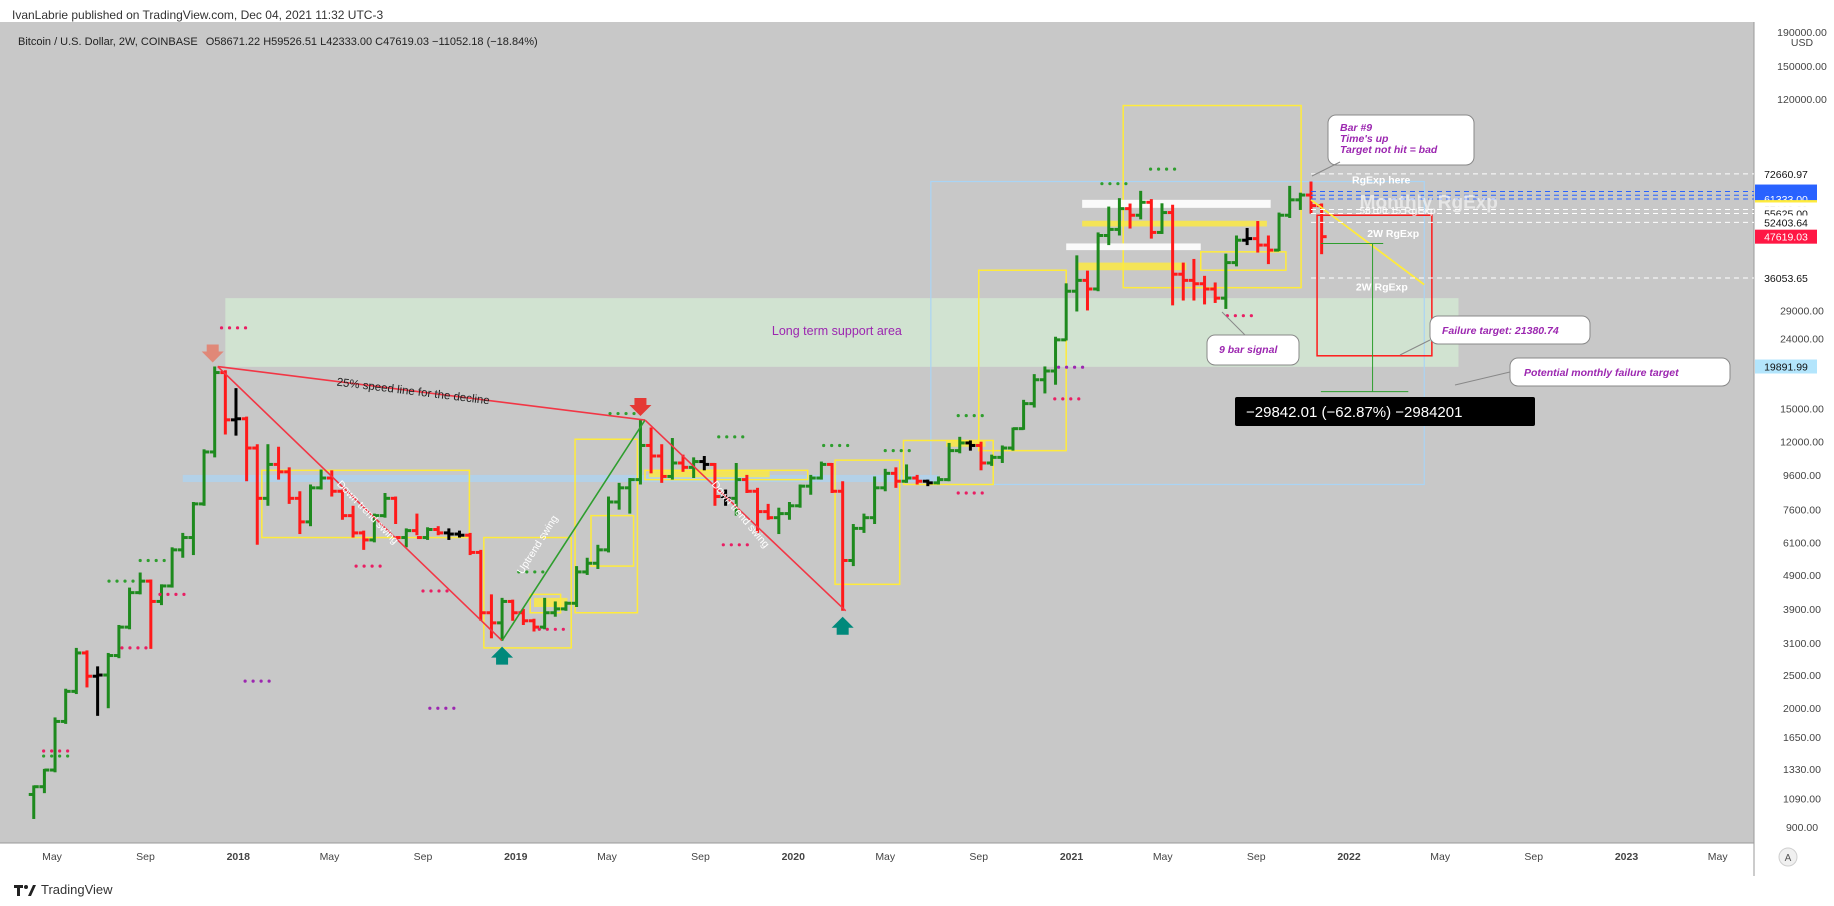 The width and height of the screenshot is (1834, 906). What do you see at coordinates (1398, 211) in the screenshot?
I see `level-label: 58100.15 RgExp` at bounding box center [1398, 211].